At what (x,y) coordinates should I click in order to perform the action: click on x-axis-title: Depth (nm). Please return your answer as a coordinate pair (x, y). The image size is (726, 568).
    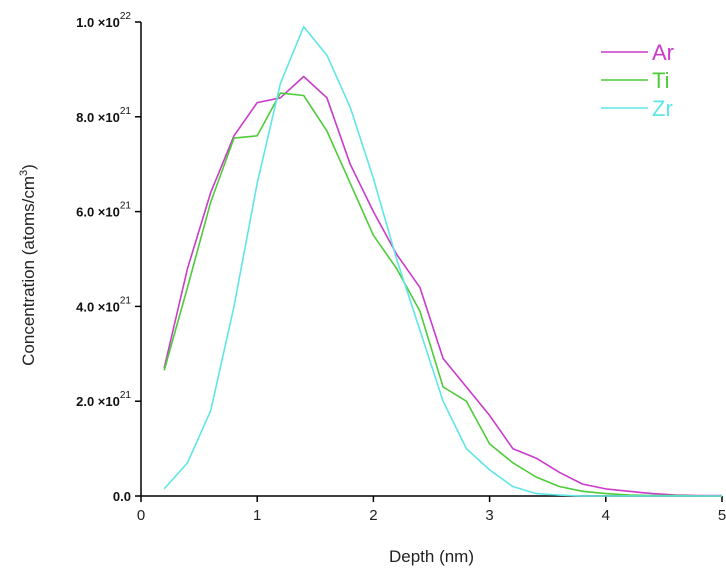
    Looking at the image, I should click on (431, 556).